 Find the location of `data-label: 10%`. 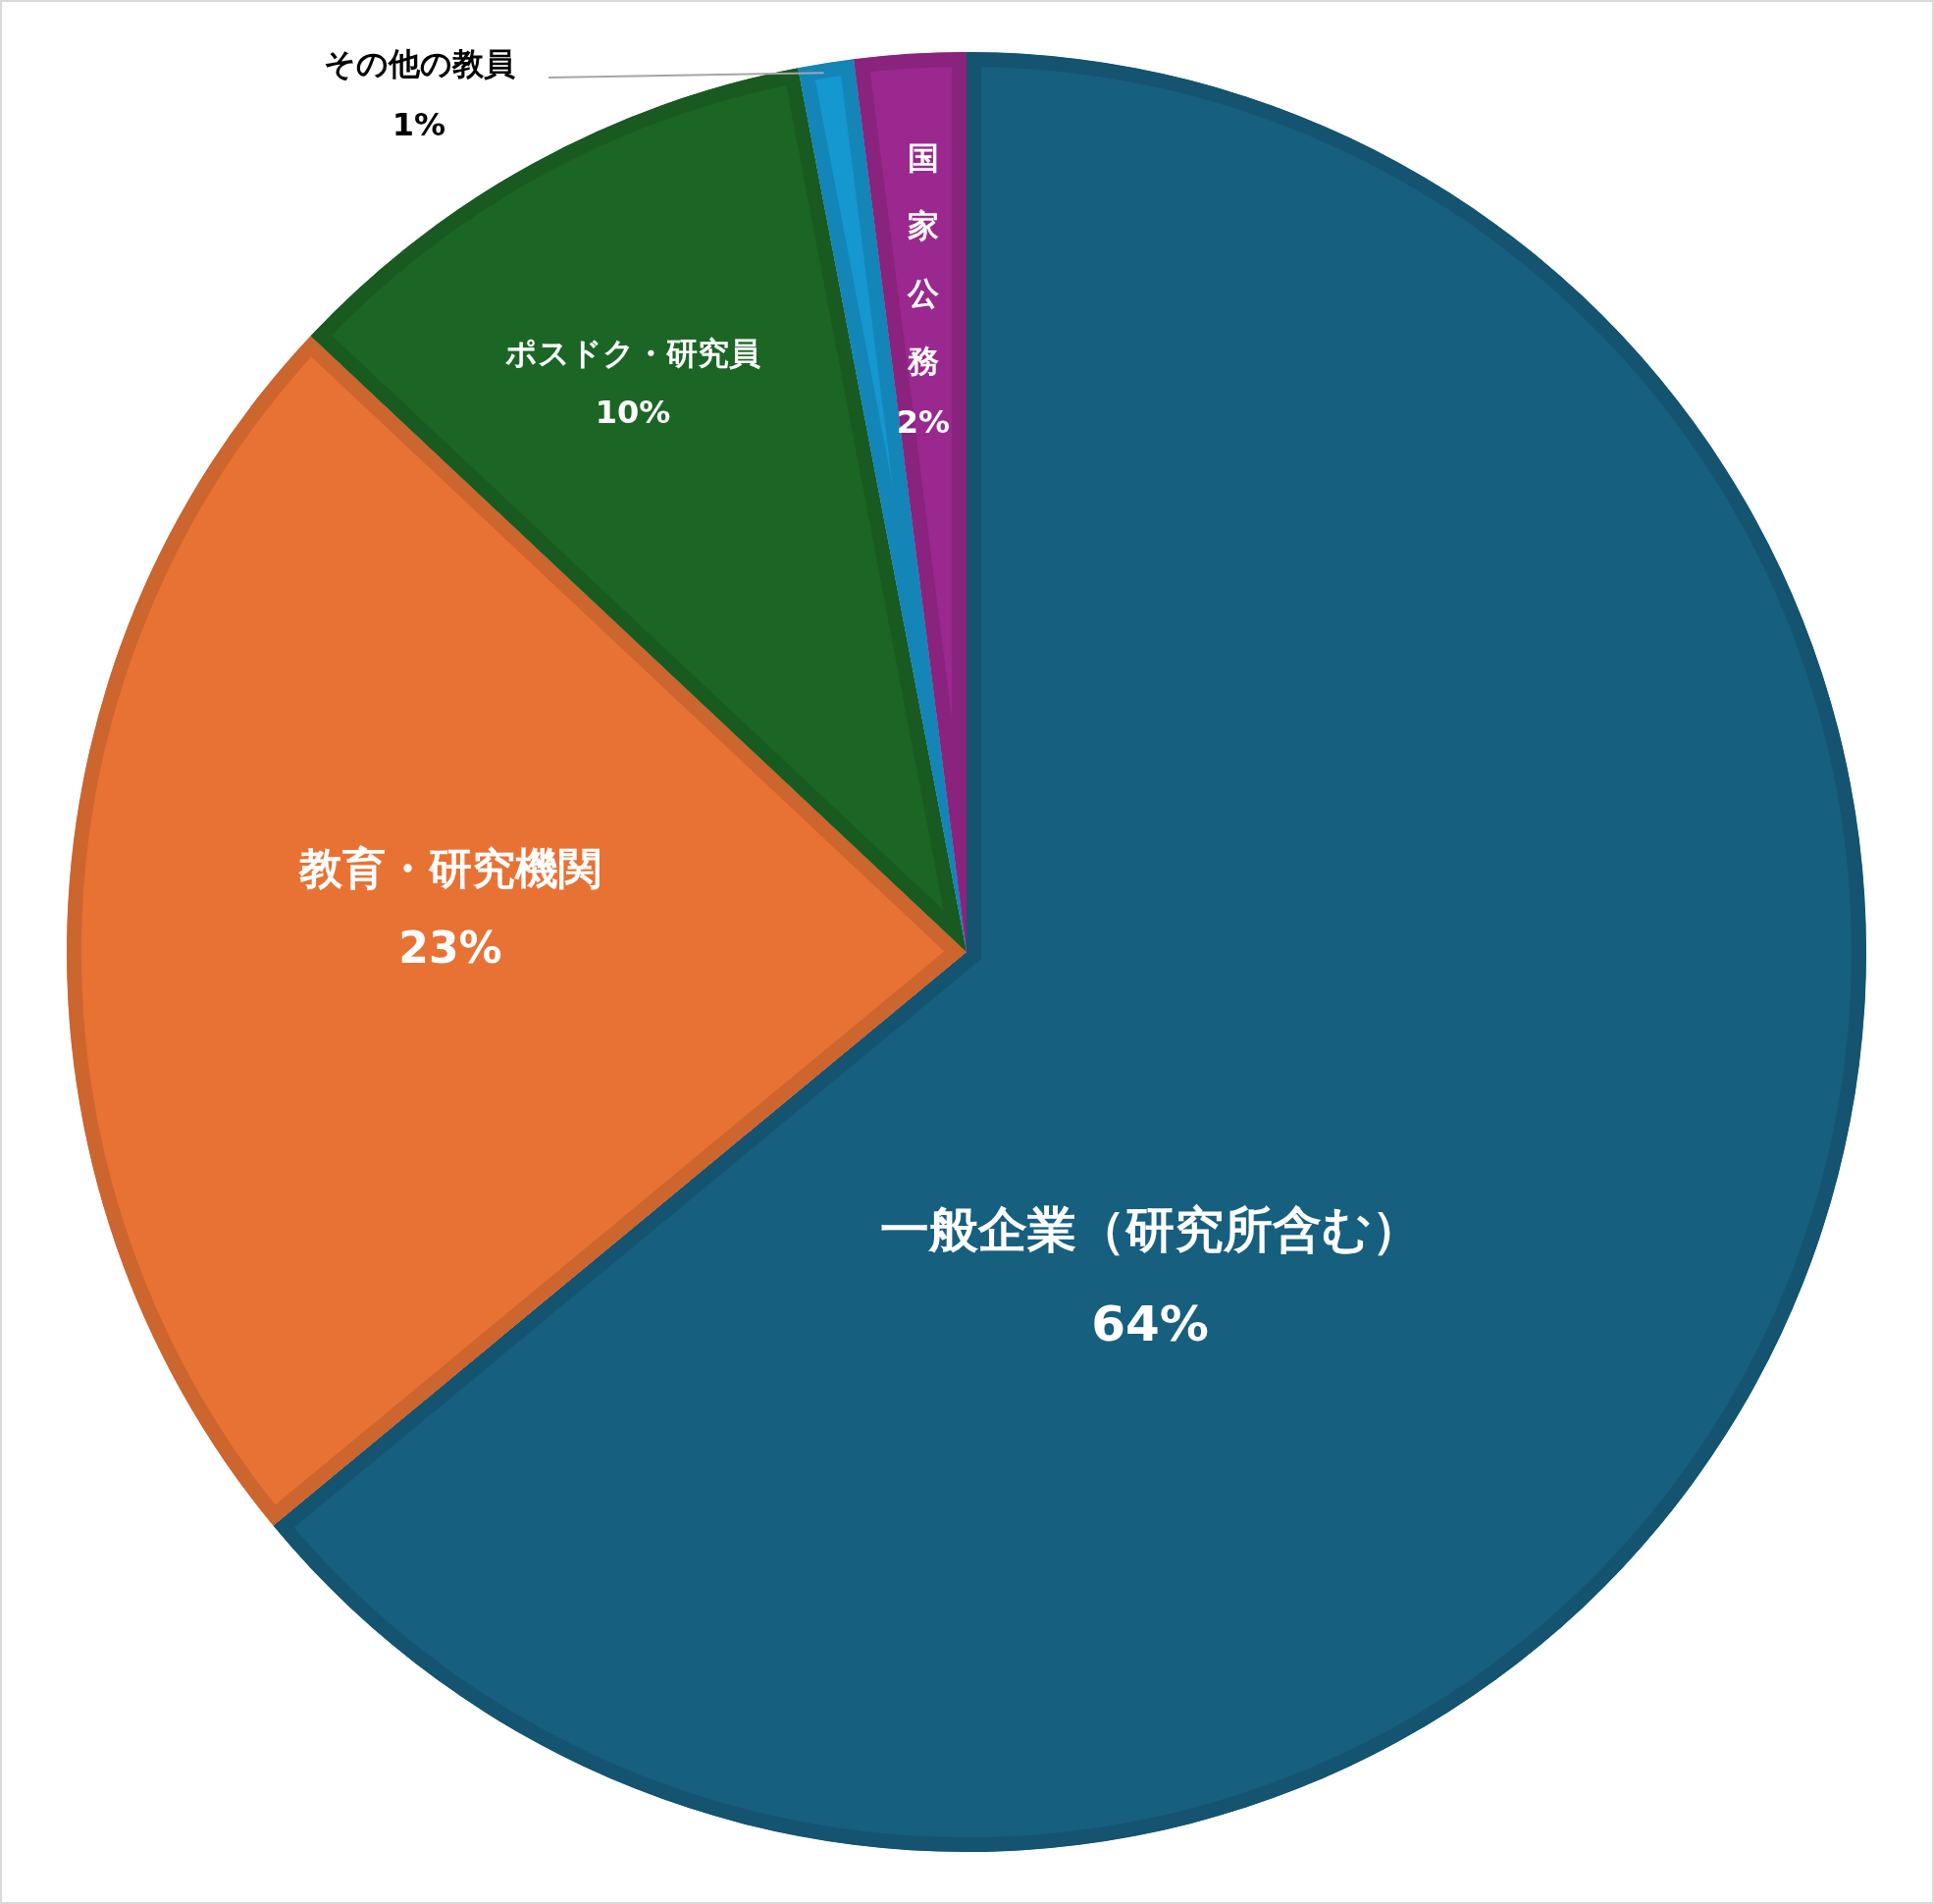

data-label: 10% is located at coordinates (633, 412).